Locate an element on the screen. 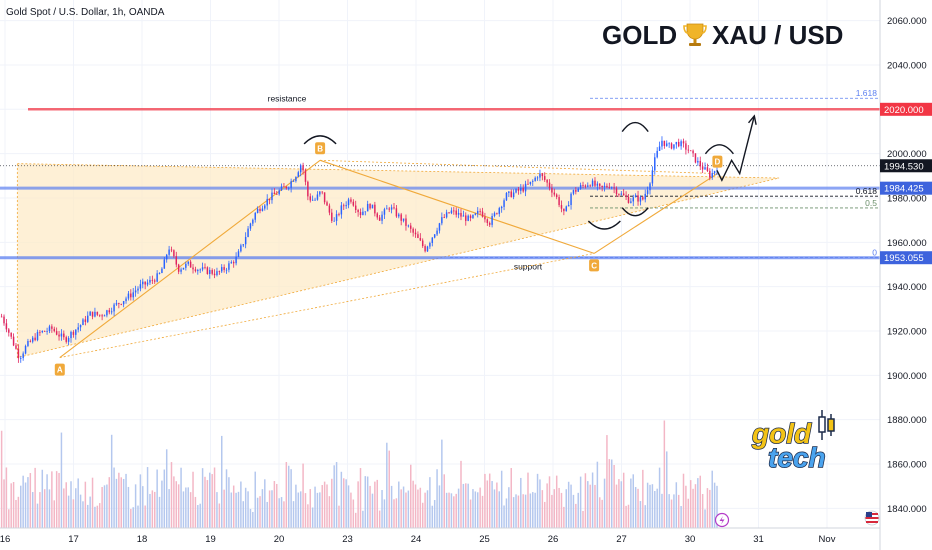 The image size is (932, 550). price-box-resistance is located at coordinates (906, 109).